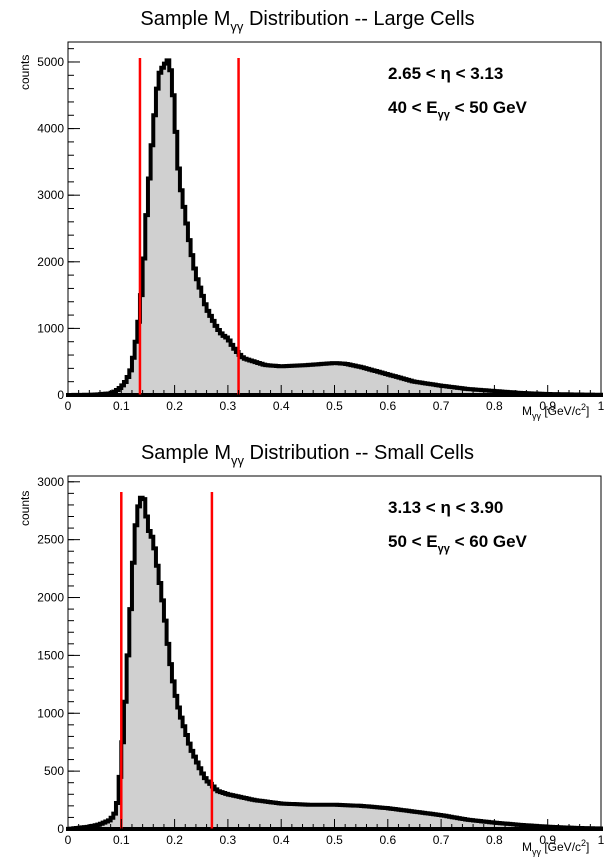 The width and height of the screenshot is (615, 867). I want to click on y-tick-label: 4000, so click(50, 129).